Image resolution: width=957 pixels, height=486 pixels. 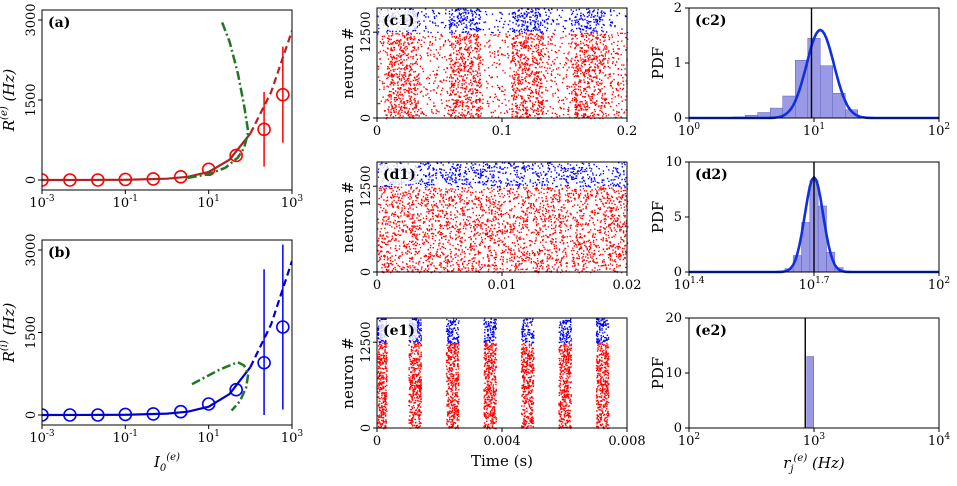 I want to click on plot-area, so click(x=167, y=332).